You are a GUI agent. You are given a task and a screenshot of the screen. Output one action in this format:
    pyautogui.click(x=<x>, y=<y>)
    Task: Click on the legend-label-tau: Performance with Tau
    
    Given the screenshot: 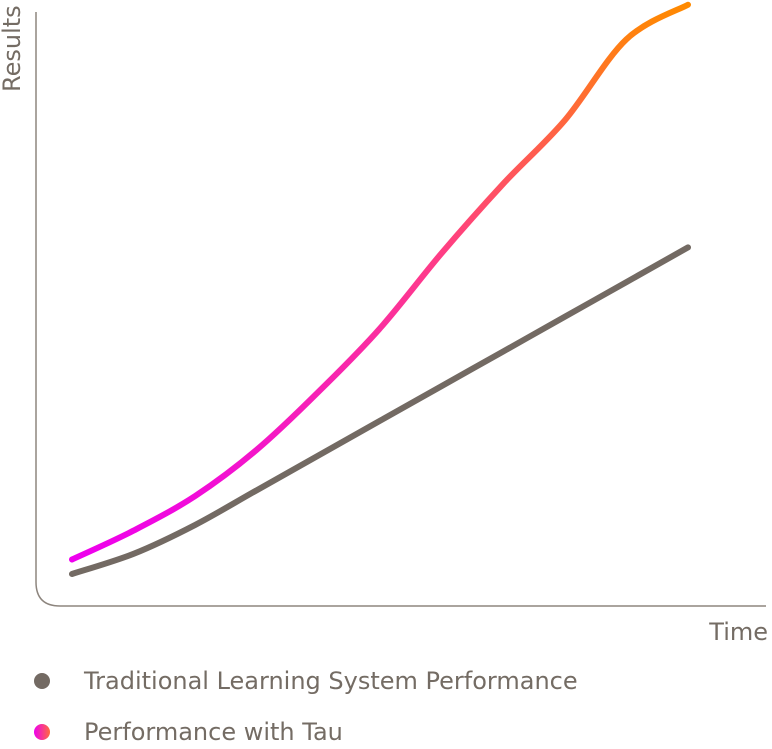 What is the action you would take?
    pyautogui.click(x=213, y=732)
    